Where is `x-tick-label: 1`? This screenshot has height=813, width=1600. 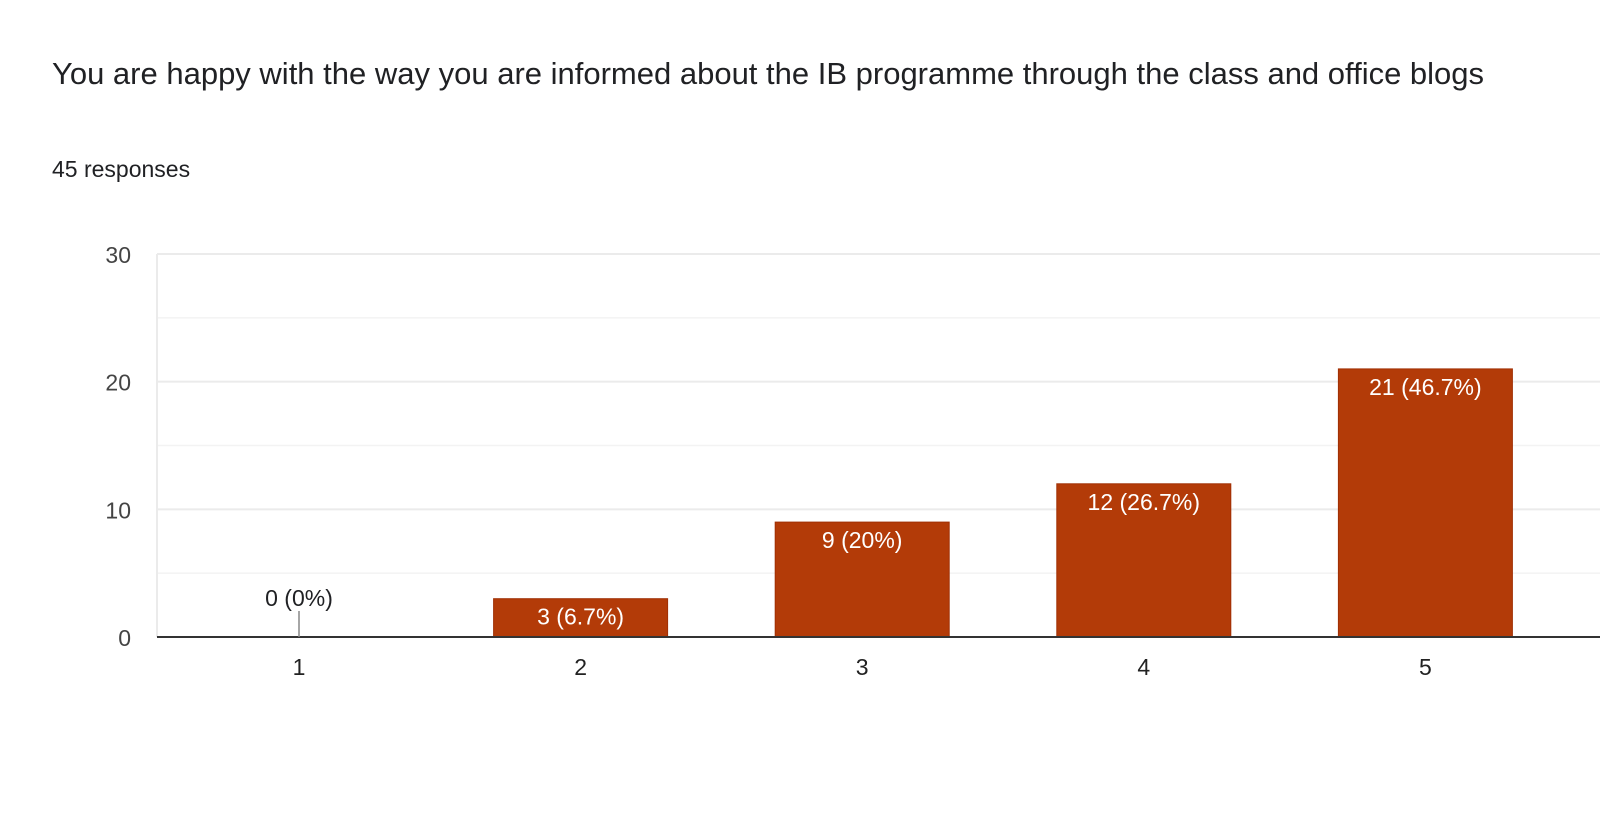 x-tick-label: 1 is located at coordinates (299, 667).